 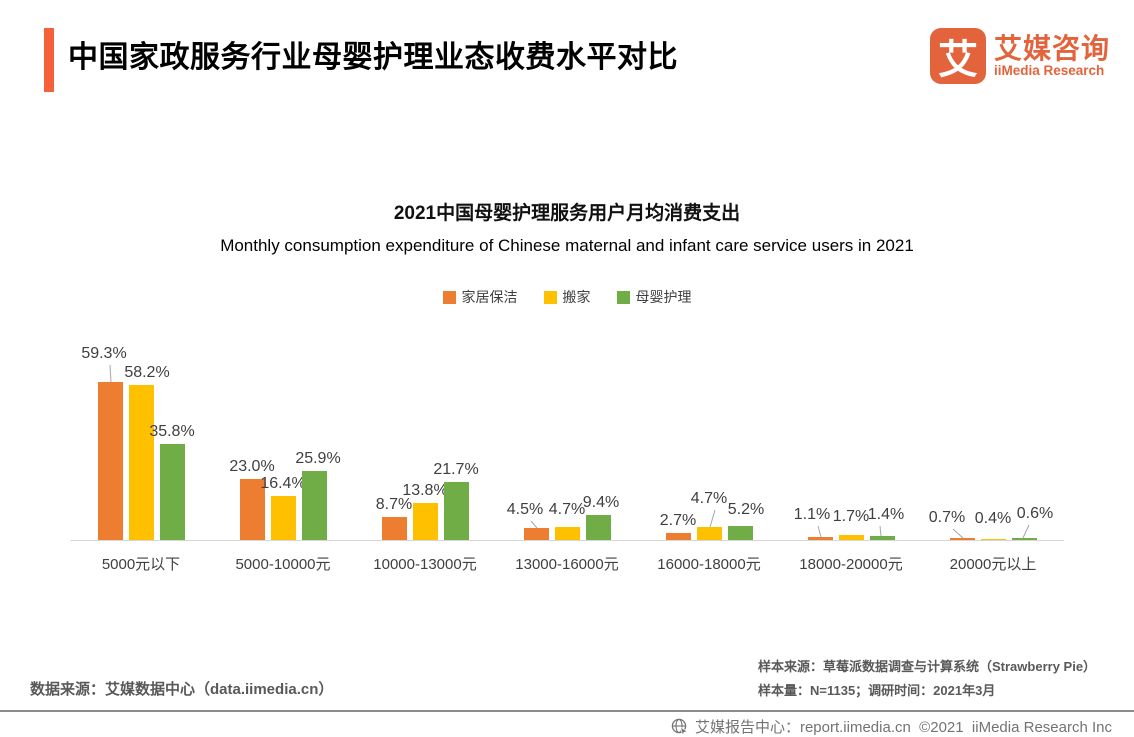 What do you see at coordinates (882, 538) in the screenshot?
I see `bar-母婴护理-18000-20000元` at bounding box center [882, 538].